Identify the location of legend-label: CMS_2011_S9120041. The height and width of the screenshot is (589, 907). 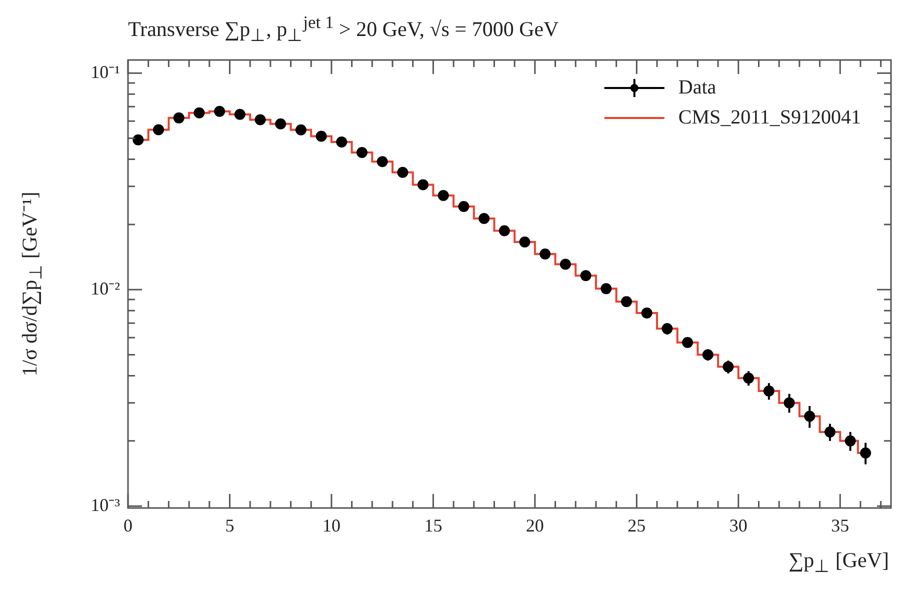
(770, 117).